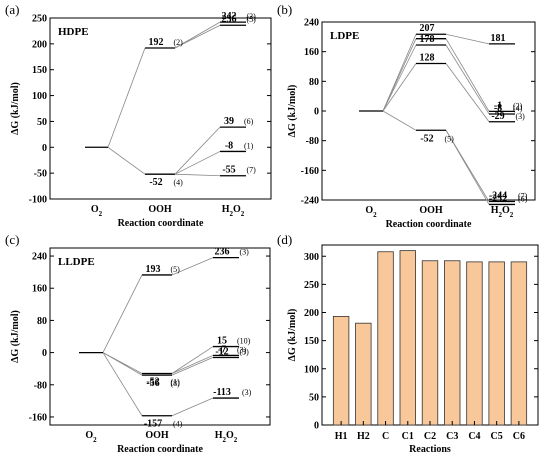 Image resolution: width=550 pixels, height=461 pixels. Describe the element at coordinates (73, 32) in the screenshot. I see `chart-title: HDPE` at that location.